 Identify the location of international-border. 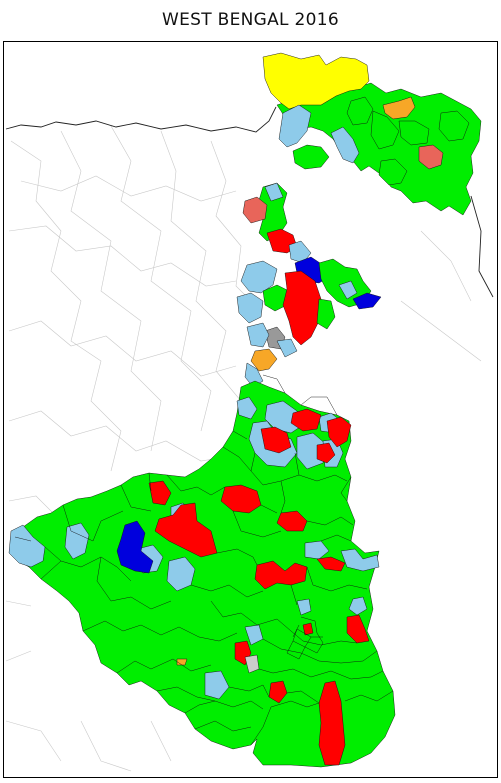
(141, 119).